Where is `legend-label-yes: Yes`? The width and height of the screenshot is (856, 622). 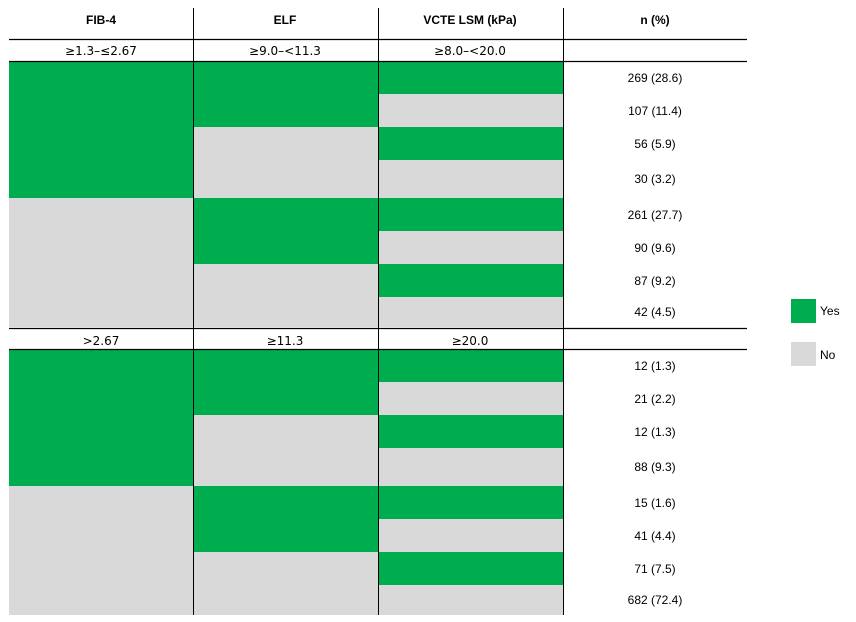 legend-label-yes: Yes is located at coordinates (830, 311).